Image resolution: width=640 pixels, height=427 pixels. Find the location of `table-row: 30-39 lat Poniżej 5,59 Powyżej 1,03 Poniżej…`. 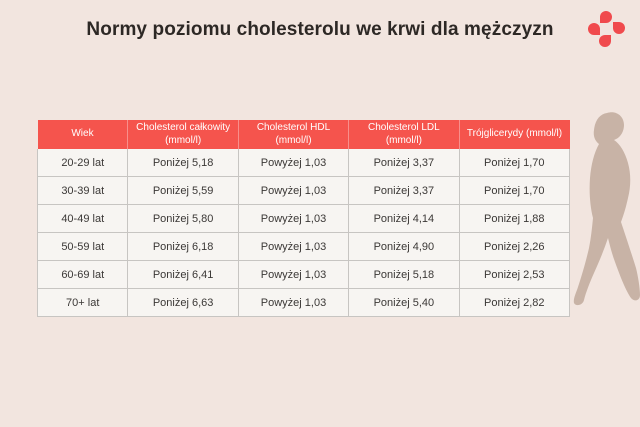

table-row: 30-39 lat Poniżej 5,59 Powyżej 1,03 Poniżej… is located at coordinates (303, 190).